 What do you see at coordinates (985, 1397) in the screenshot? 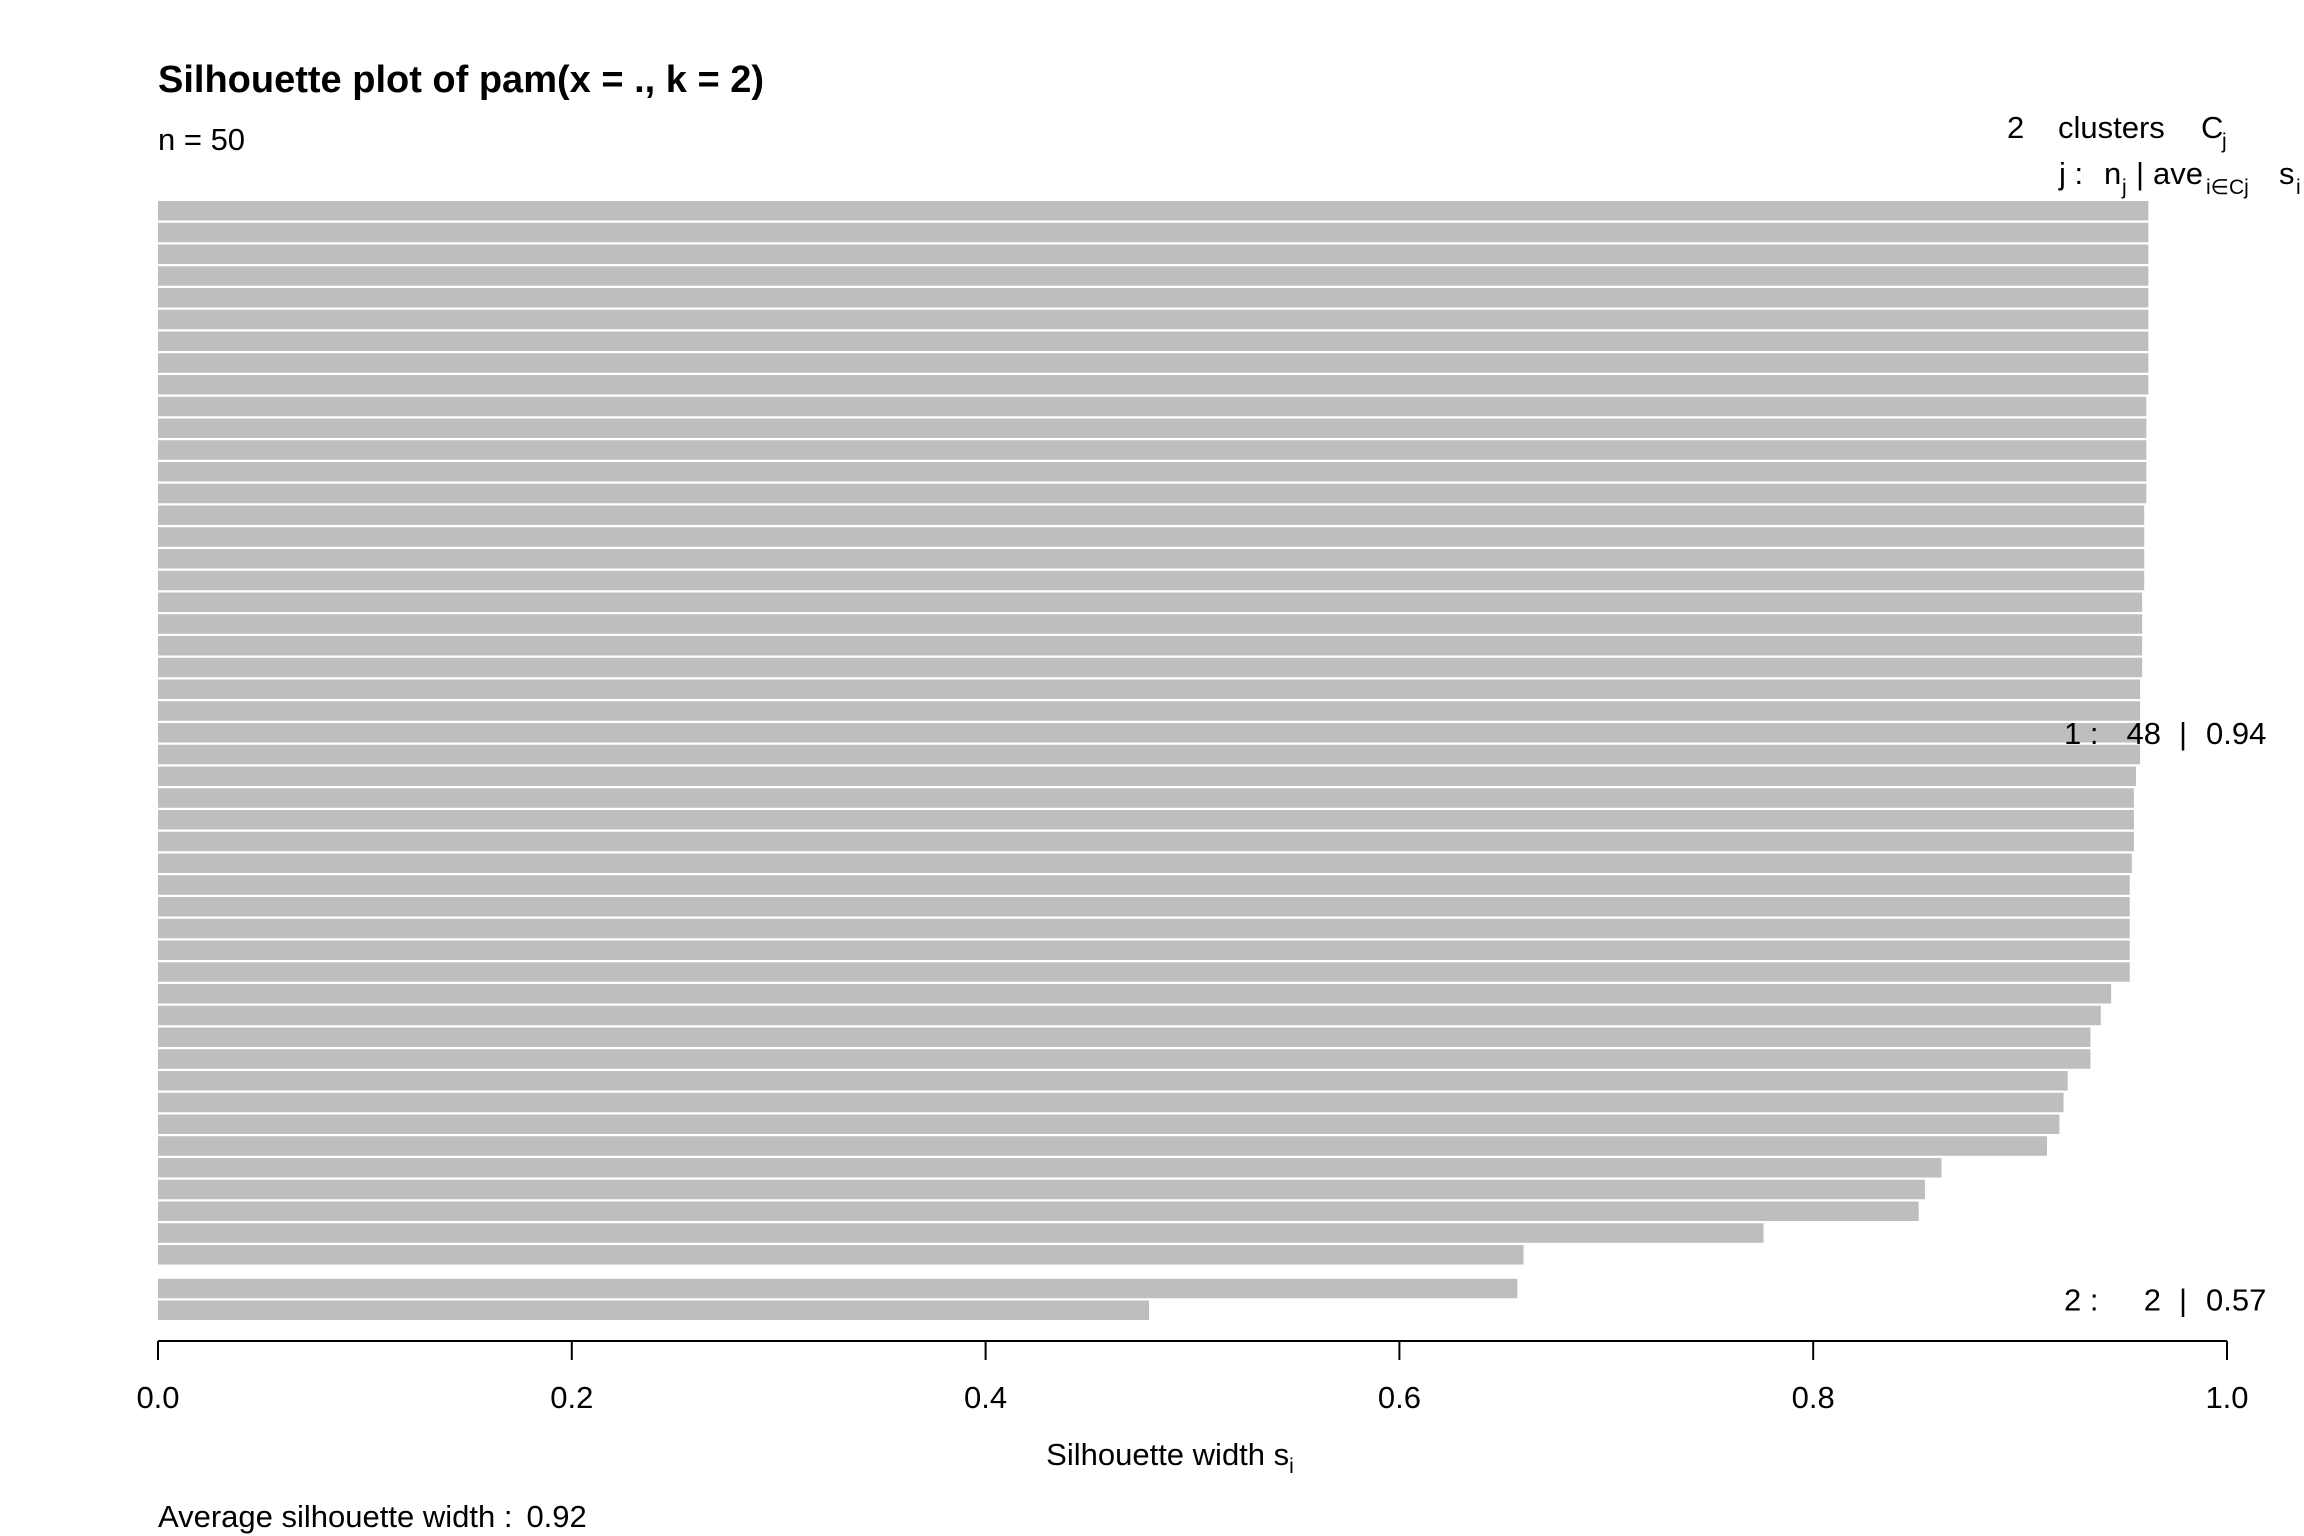
I see `x-tick-label: 0.4` at bounding box center [985, 1397].